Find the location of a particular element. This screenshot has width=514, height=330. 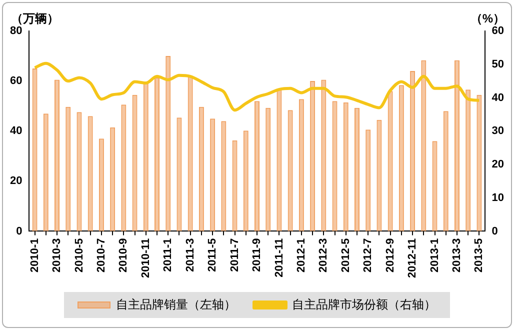

y2-axis-title: （%） is located at coordinates (487, 18).